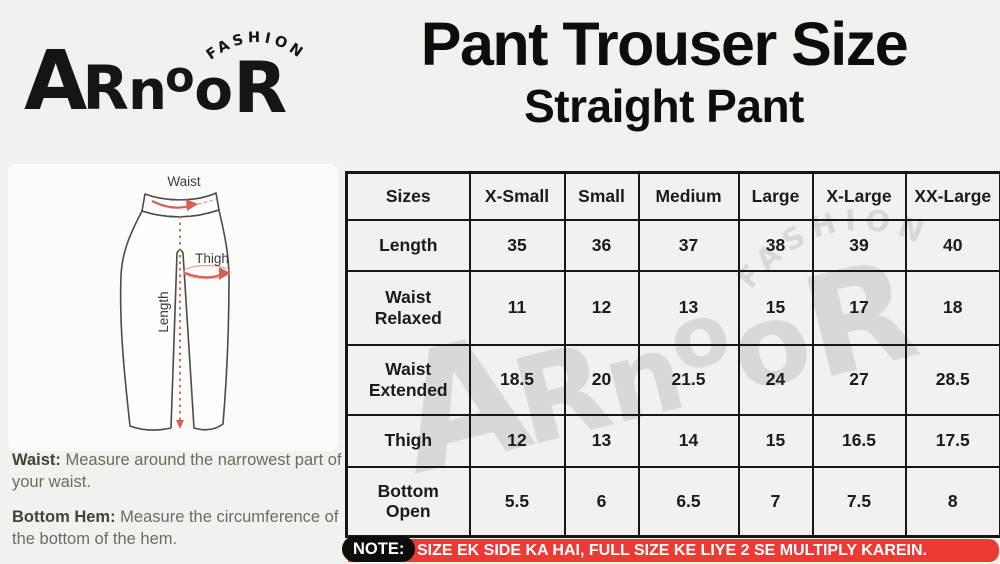 This screenshot has width=1000, height=564. What do you see at coordinates (408, 380) in the screenshot?
I see `row-label: Waist Extended` at bounding box center [408, 380].